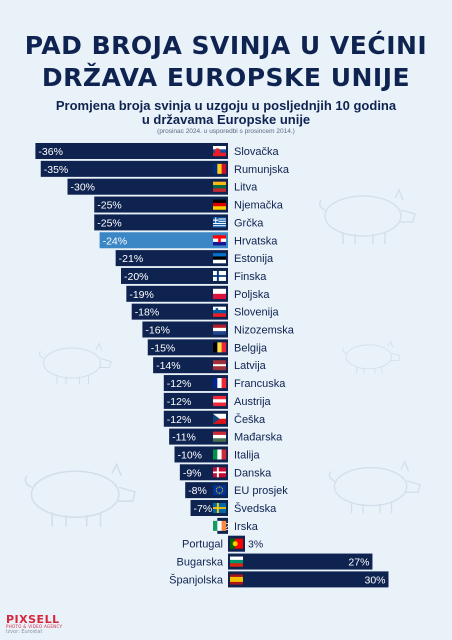 This screenshot has height=640, width=452. Describe the element at coordinates (250, 366) in the screenshot. I see `category-label: Latvija` at that location.